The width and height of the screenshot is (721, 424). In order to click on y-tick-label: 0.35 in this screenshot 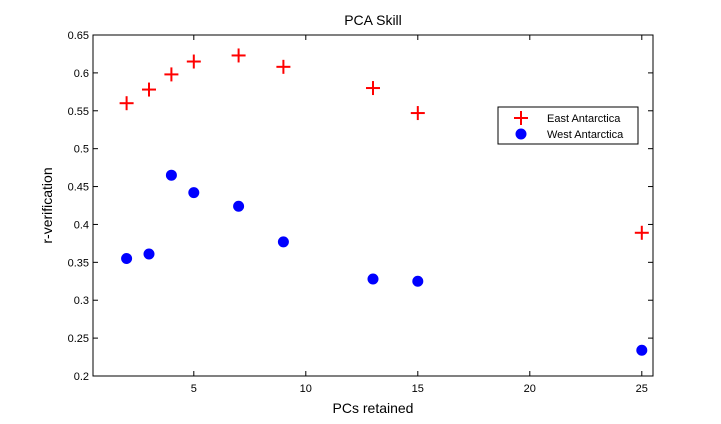, I will do `click(78, 263)`.